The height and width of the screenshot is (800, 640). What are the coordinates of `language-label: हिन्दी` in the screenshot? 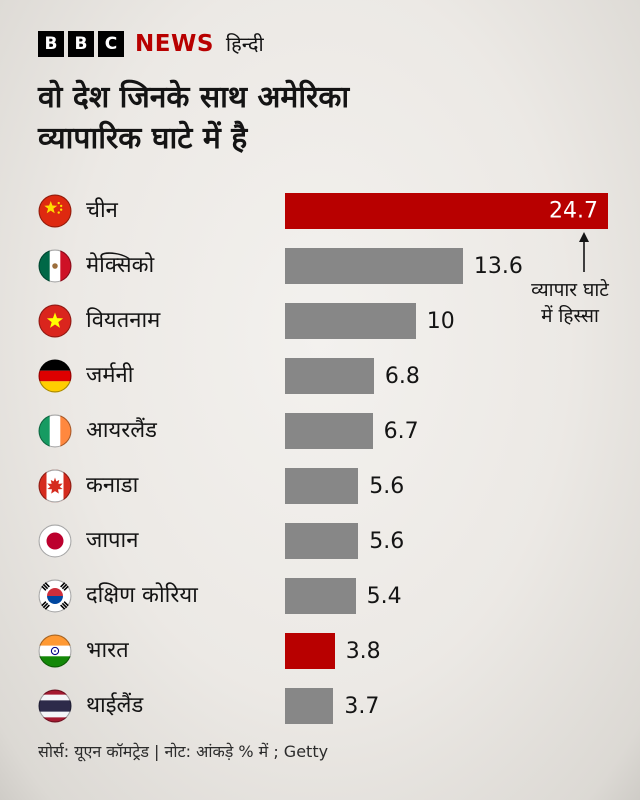 It's located at (244, 44).